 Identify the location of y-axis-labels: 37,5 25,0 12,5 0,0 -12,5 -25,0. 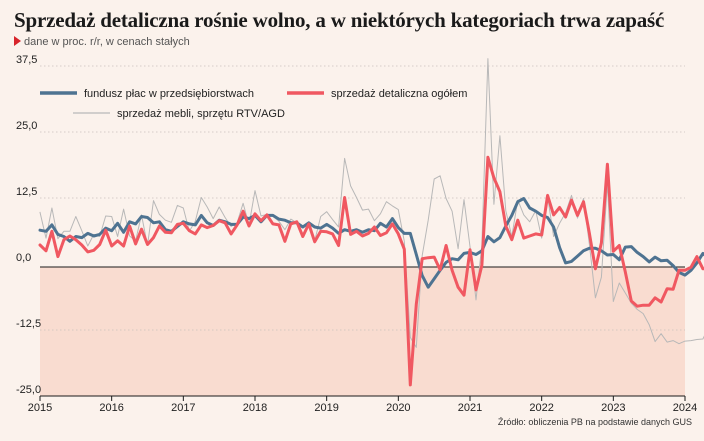
(28, 225).